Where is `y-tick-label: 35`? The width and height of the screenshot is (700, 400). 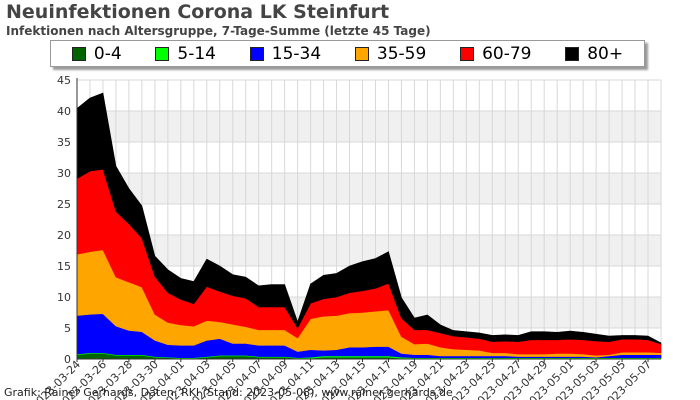 y-tick-label: 35 is located at coordinates (64, 142).